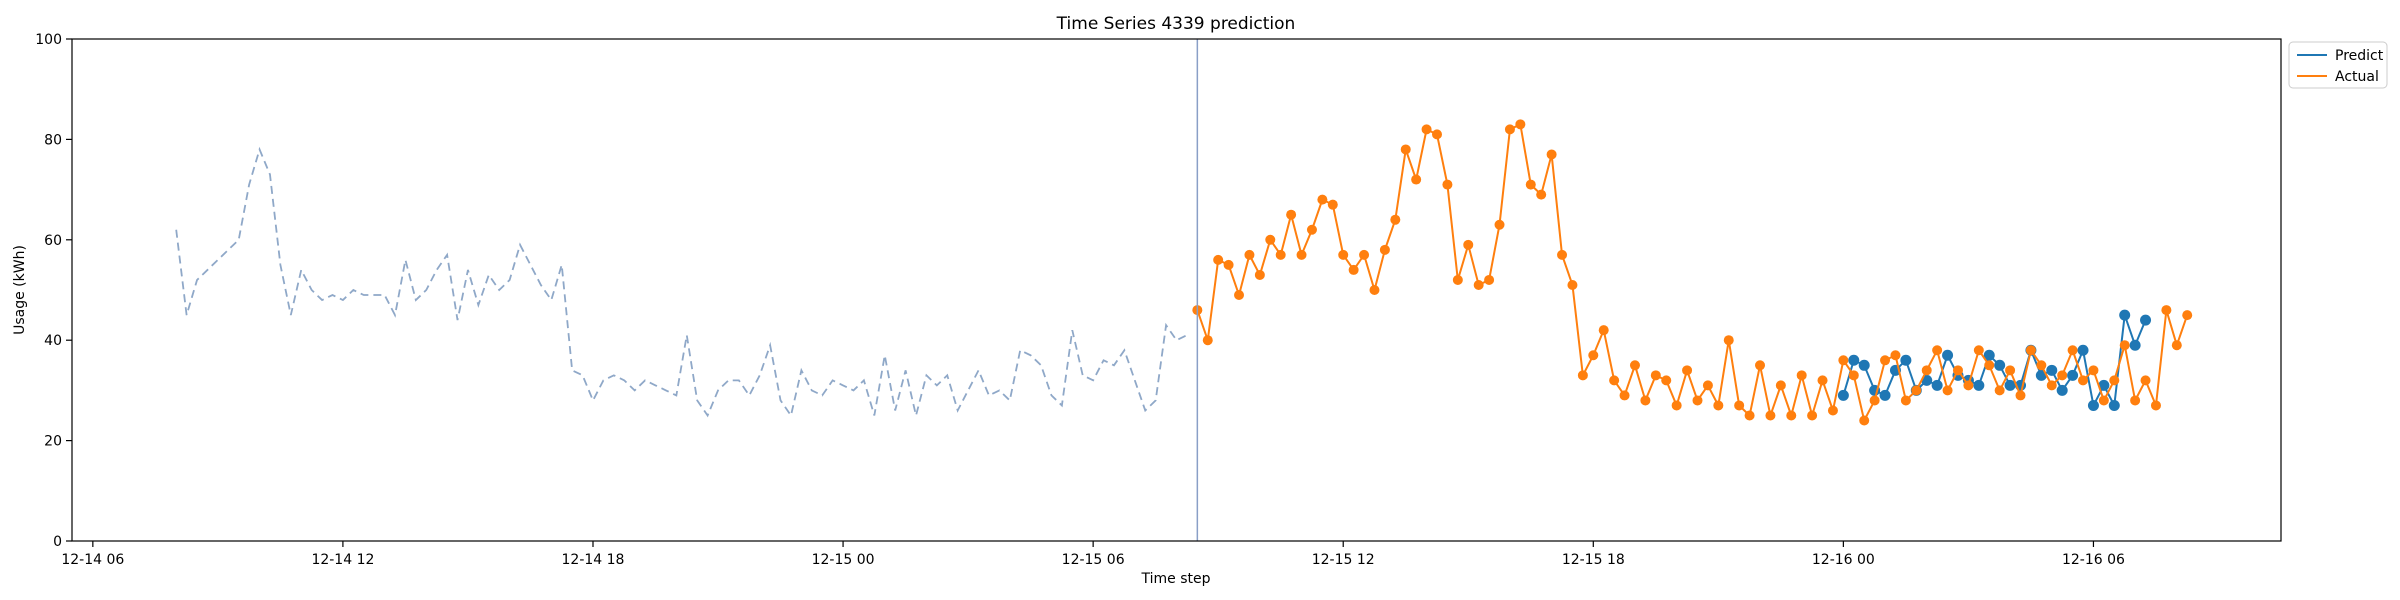 This screenshot has width=2400, height=600. Describe the element at coordinates (342, 560) in the screenshot. I see `x-tick-label: 12-14 12` at that location.